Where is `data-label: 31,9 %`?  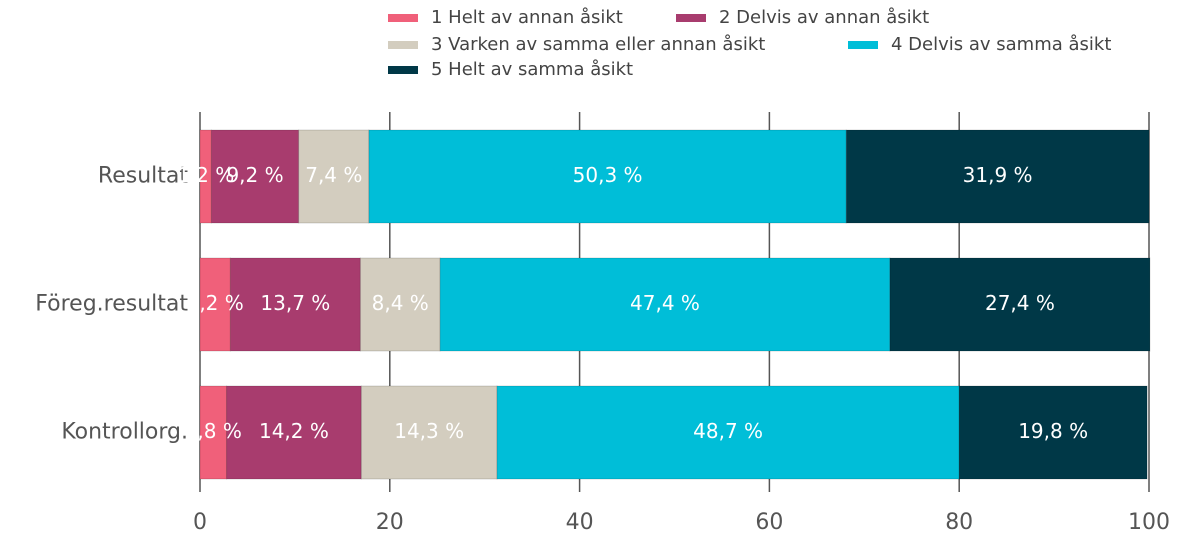
data-label: 31,9 % is located at coordinates (998, 175).